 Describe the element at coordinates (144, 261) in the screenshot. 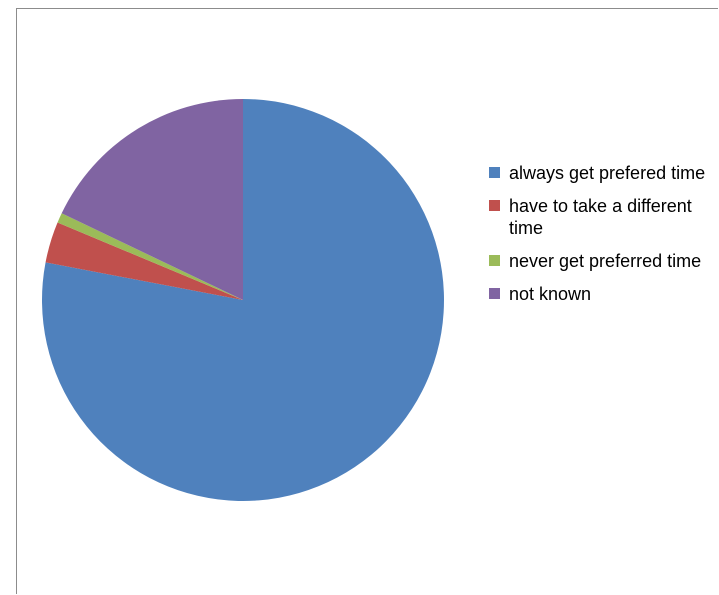

I see `pie-slice-have-to-take-a-different-time` at that location.